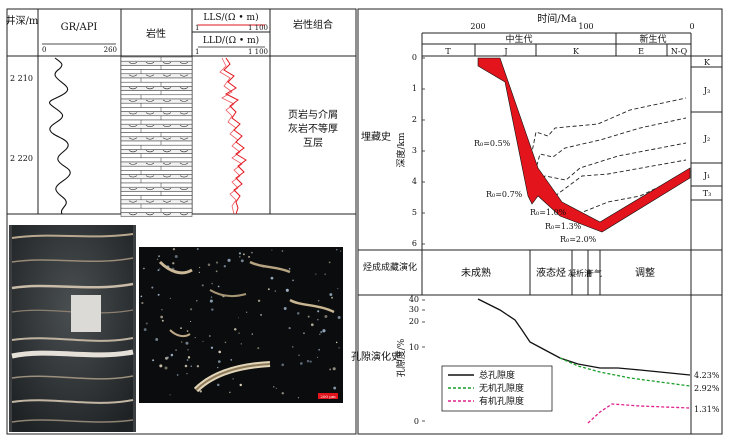  Describe the element at coordinates (477, 26) in the screenshot. I see `time-tick-200: 200` at that location.